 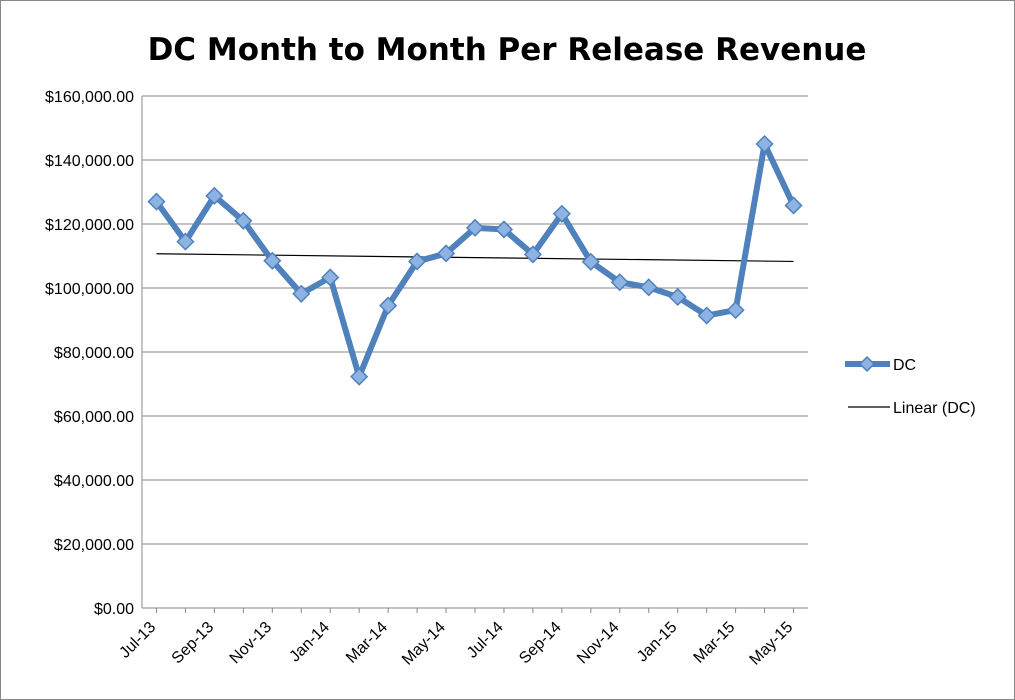 I want to click on x-tick-label: May-15, so click(x=772, y=644).